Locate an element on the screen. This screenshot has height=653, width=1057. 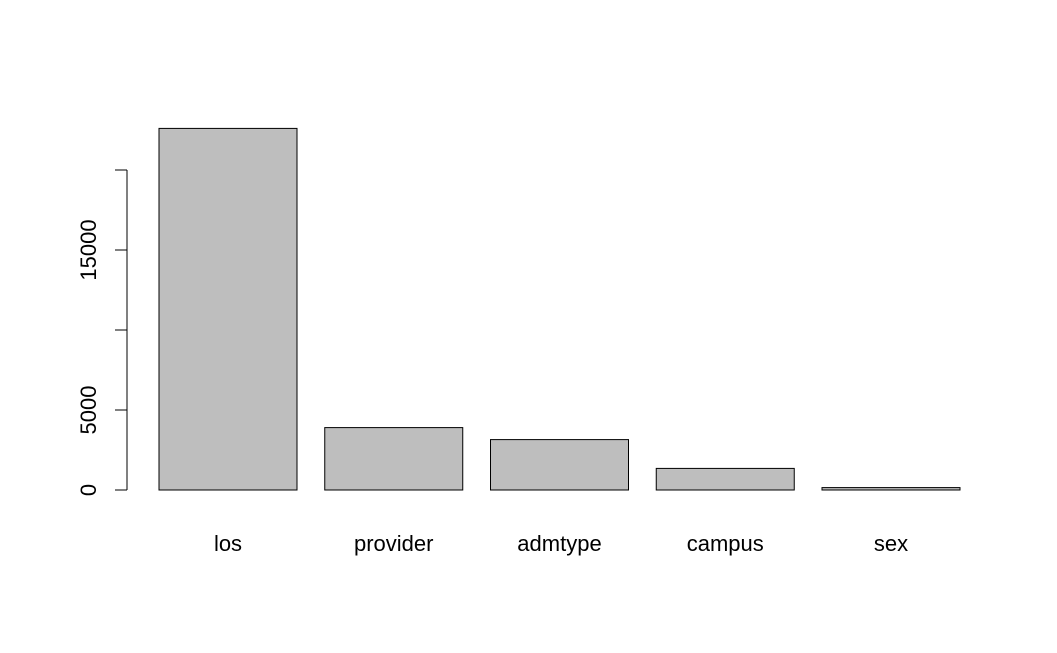
x-category-label: sex is located at coordinates (891, 543).